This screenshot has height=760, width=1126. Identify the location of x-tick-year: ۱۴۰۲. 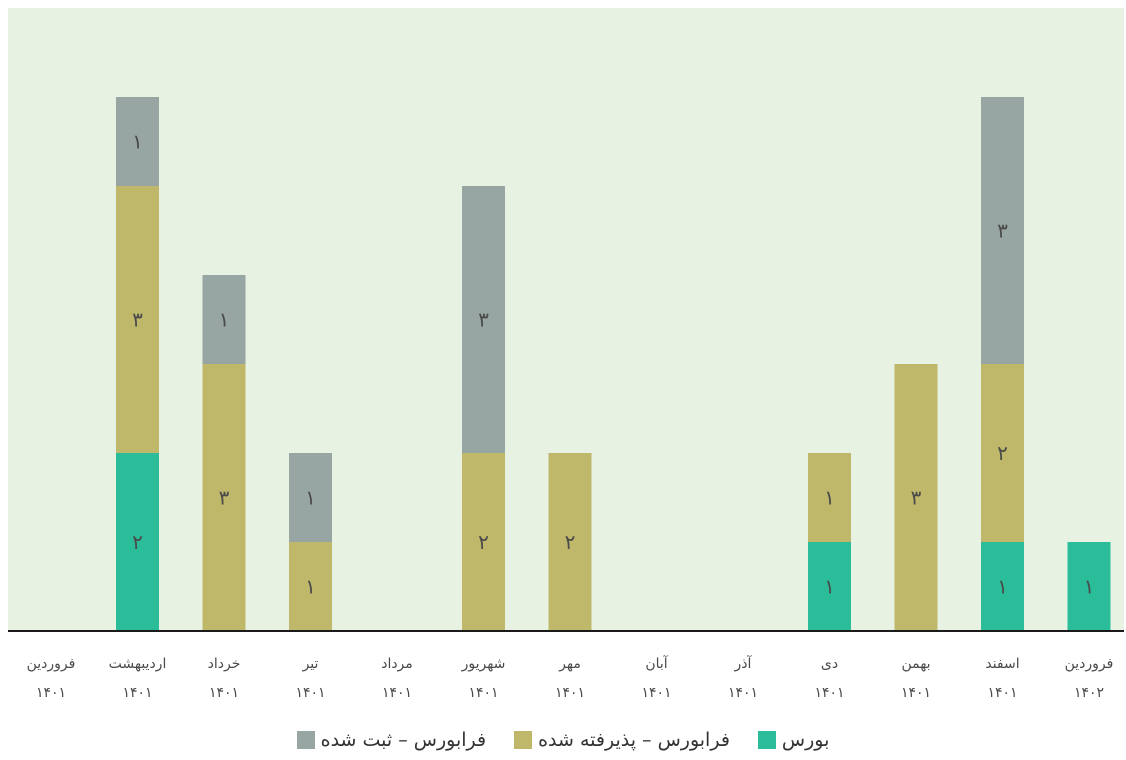
(1089, 693).